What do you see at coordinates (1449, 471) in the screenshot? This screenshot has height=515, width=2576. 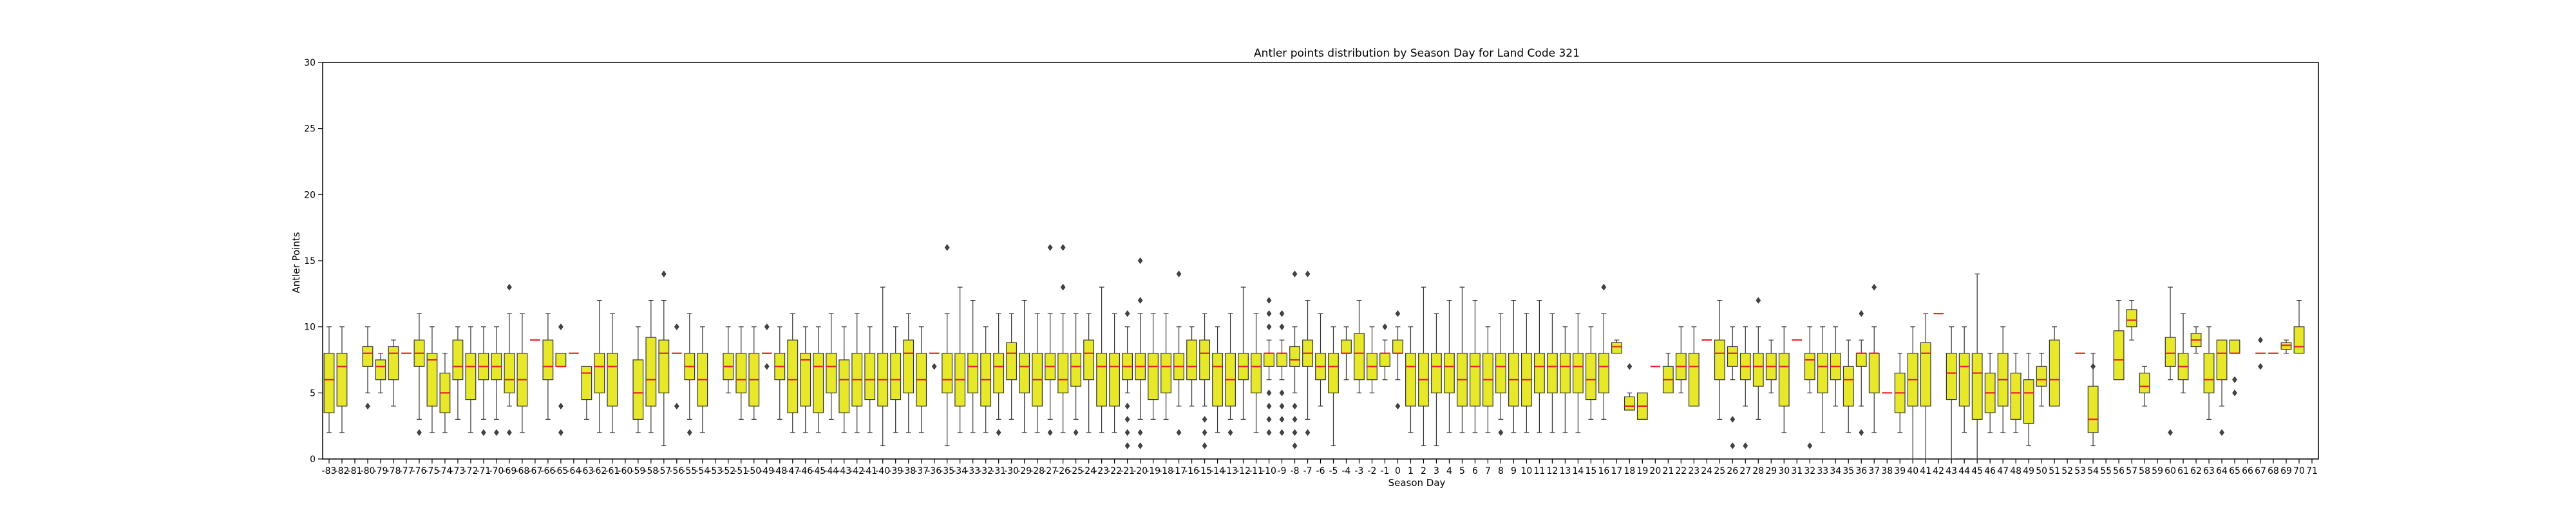 I see `x-tick-label: 4` at bounding box center [1449, 471].